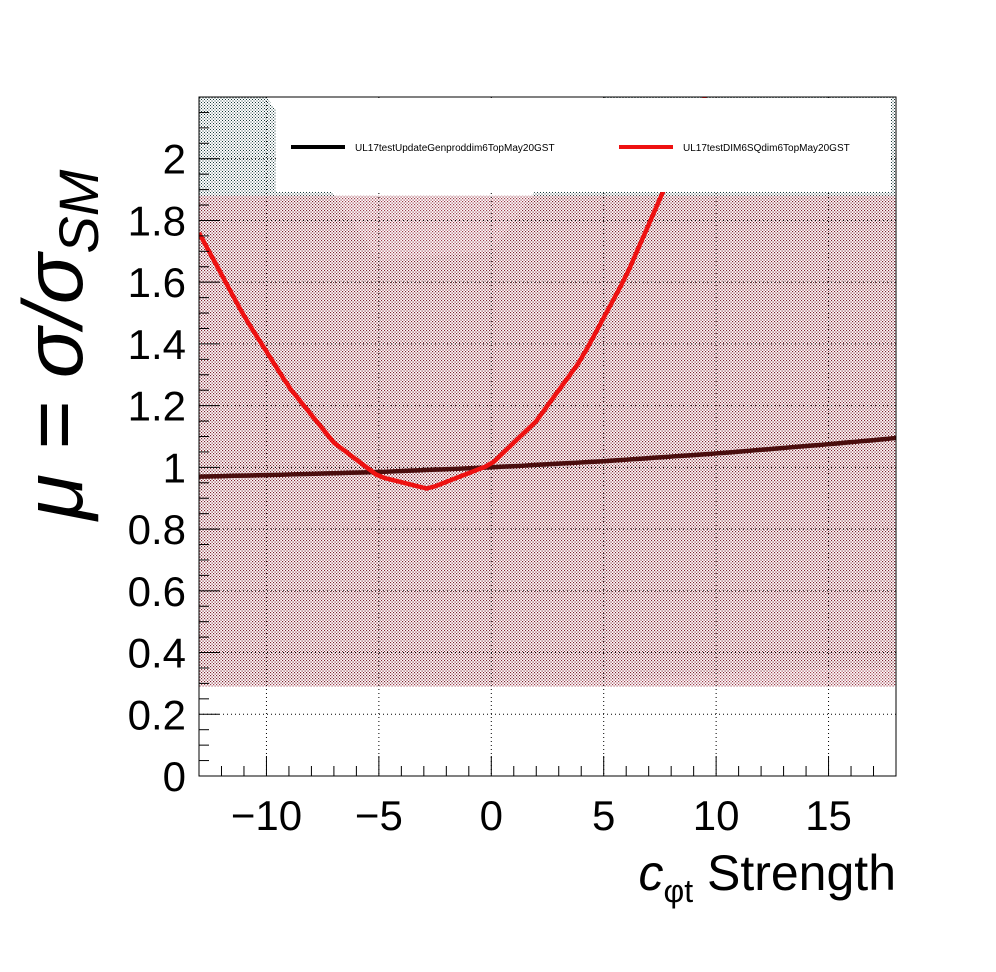 The width and height of the screenshot is (996, 972). Describe the element at coordinates (78, 211) in the screenshot. I see `y-axis-label-subscript: SM` at that location.